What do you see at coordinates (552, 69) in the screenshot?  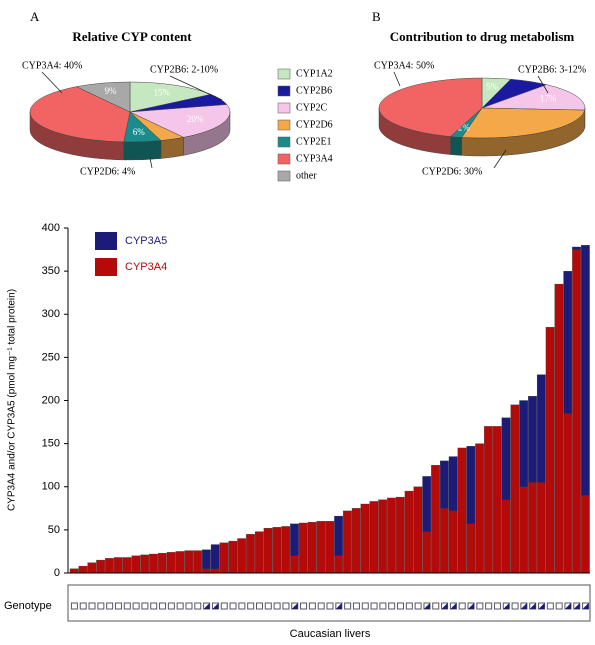 I see `annotation: CYP2B6: 3-12%` at bounding box center [552, 69].